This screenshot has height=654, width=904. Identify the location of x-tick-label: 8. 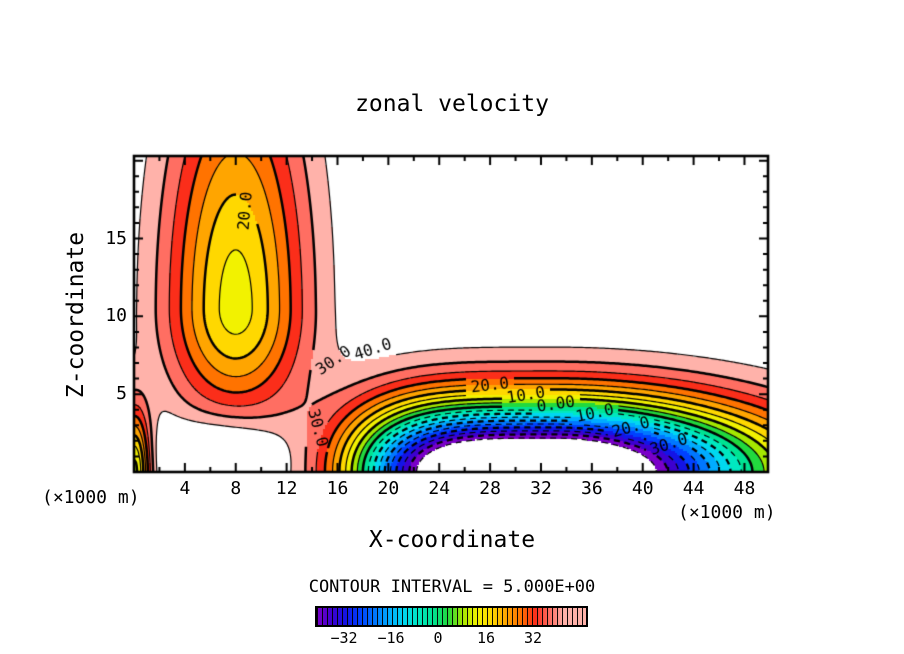
(236, 488).